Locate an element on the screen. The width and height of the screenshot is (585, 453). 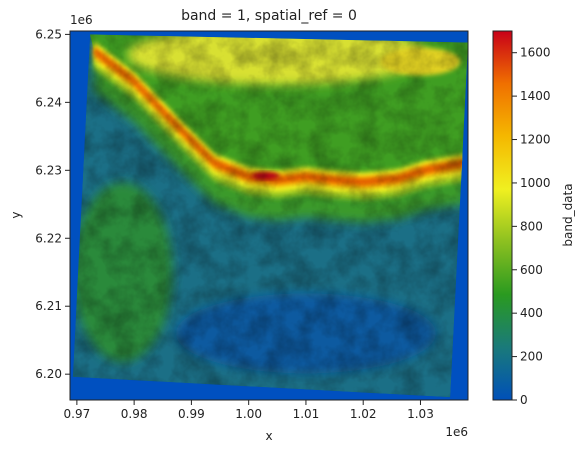
colorbar-axis: 0 200 400 600 800 1000 1200 1400 1600 is located at coordinates (531, 226).